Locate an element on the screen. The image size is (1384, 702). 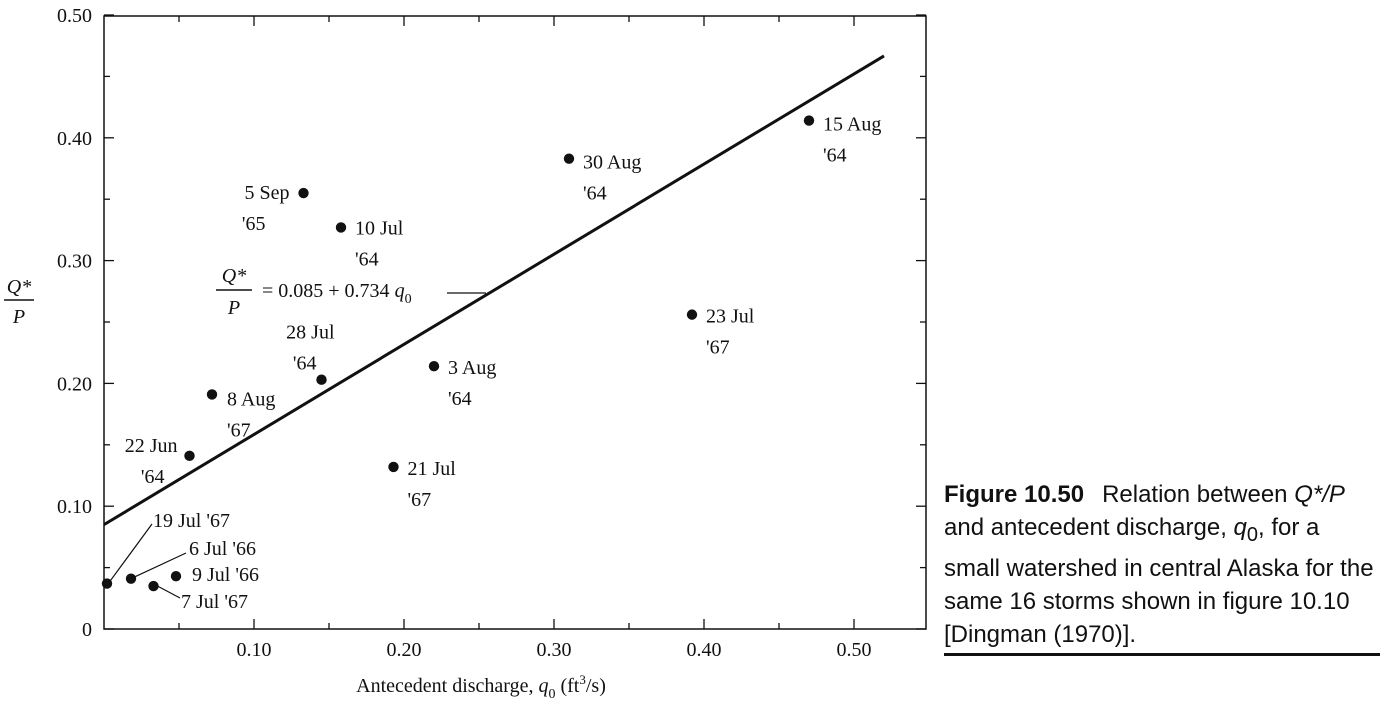
x-tick-label: 0.20 is located at coordinates (404, 650).